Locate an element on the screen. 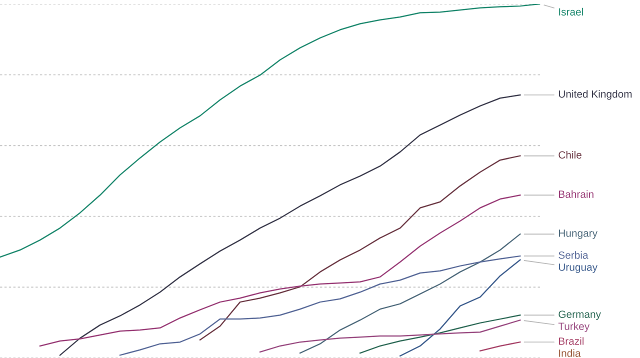  text: Germany is located at coordinates (579, 315).